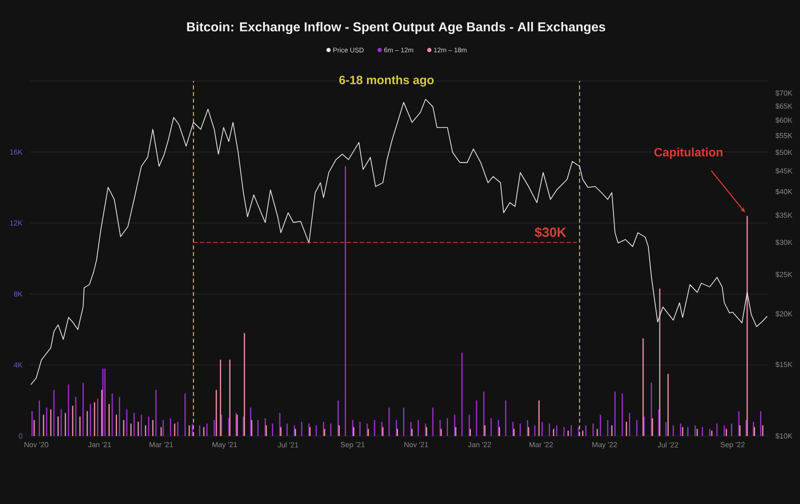 This screenshot has width=800, height=504. I want to click on annotation: Capitulation, so click(688, 153).